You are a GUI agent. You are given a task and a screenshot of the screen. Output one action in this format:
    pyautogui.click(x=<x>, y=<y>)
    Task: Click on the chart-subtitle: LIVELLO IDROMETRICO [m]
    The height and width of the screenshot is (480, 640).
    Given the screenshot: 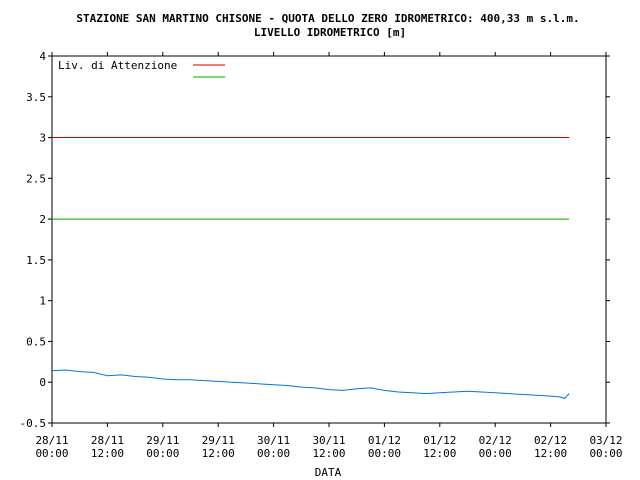 What is the action you would take?
    pyautogui.click(x=330, y=32)
    